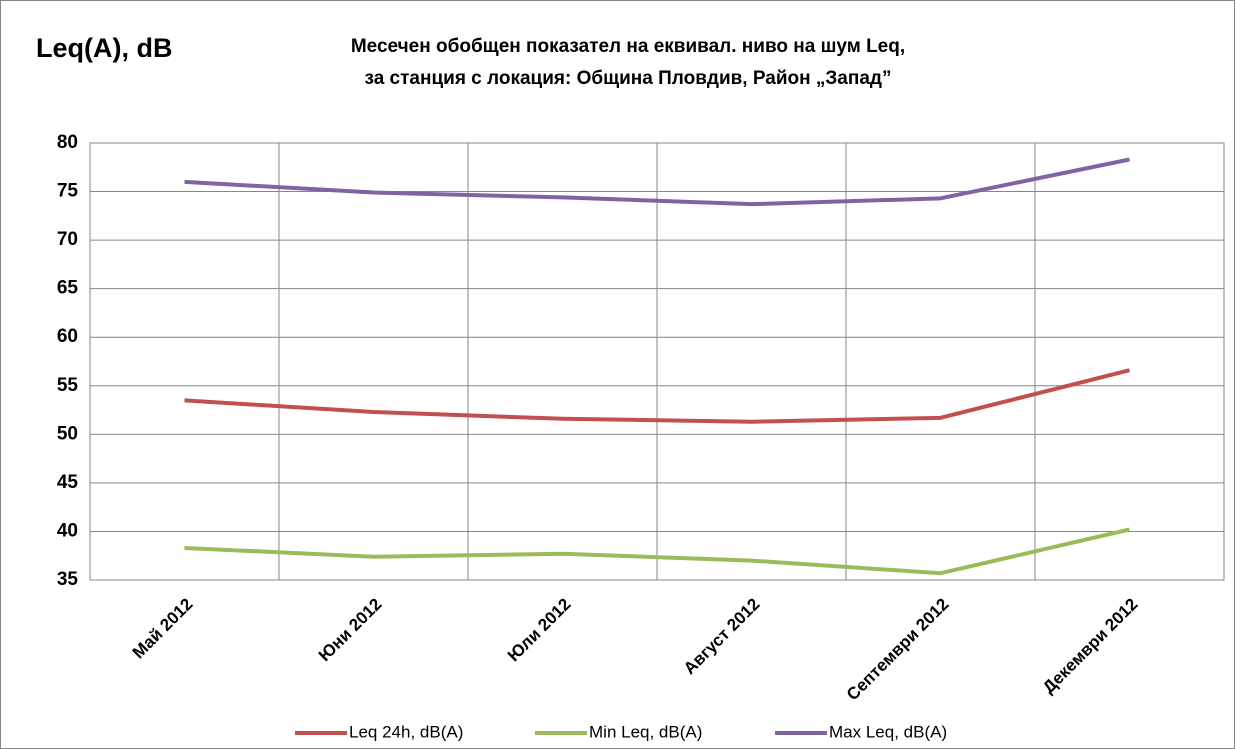  I want to click on y-tick-label: 45, so click(68, 482).